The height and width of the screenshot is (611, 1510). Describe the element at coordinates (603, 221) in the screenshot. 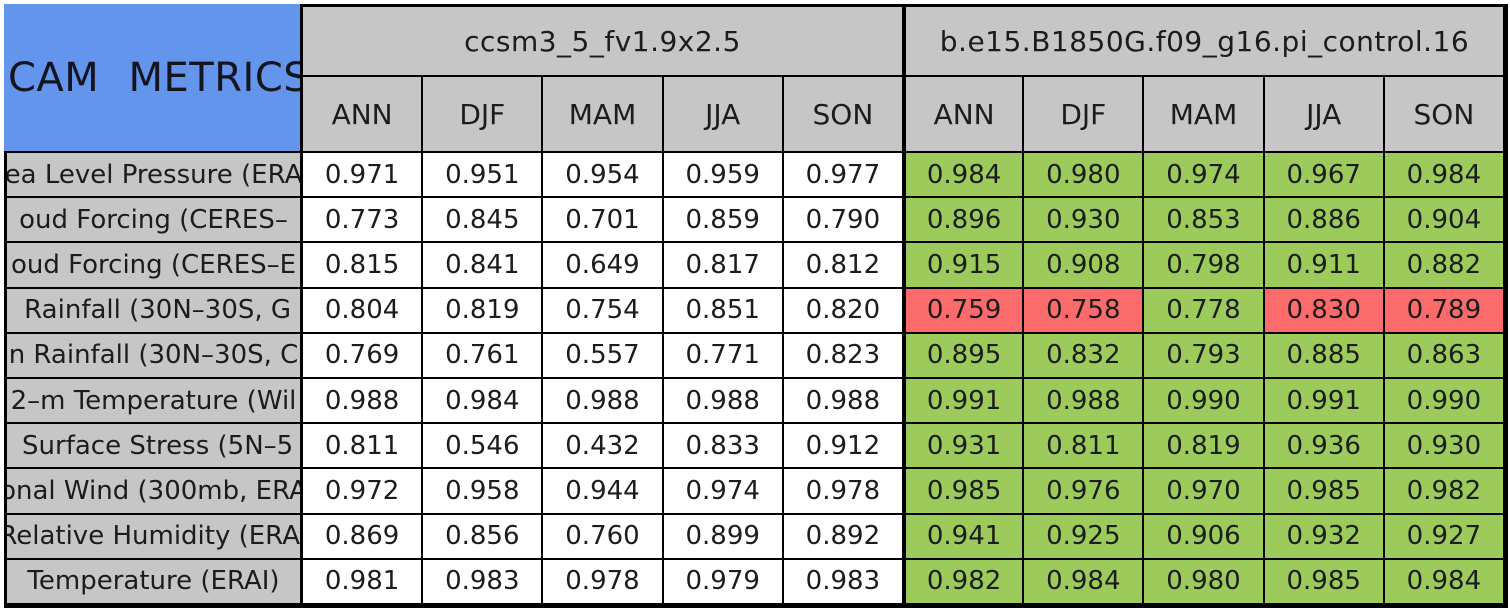

I see `metric-value-cell: 0.701` at that location.